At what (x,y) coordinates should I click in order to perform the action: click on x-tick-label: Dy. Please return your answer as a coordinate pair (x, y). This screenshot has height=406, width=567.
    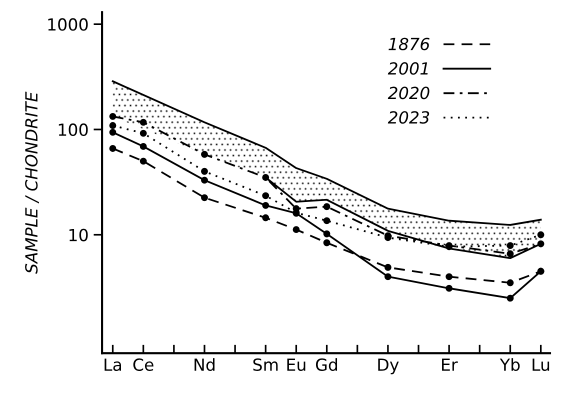
    Looking at the image, I should click on (388, 366).